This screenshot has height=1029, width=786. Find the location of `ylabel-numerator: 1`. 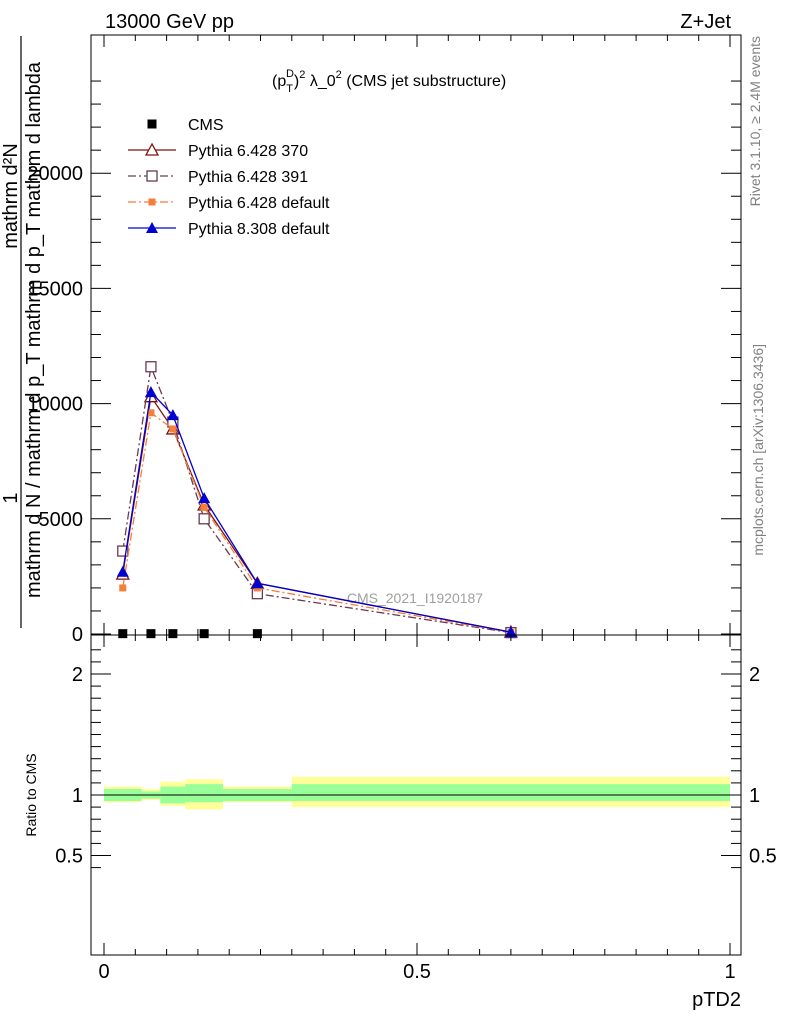

ylabel-numerator: 1 is located at coordinates (11, 497).